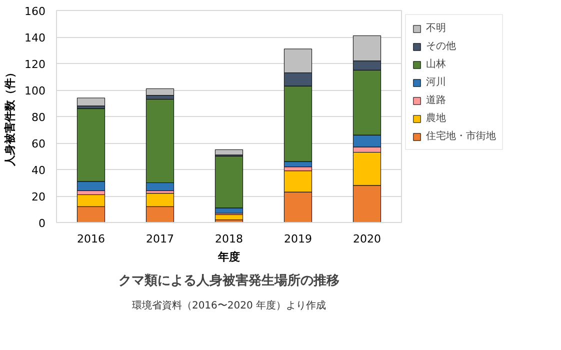  What do you see at coordinates (39, 144) in the screenshot?
I see `y-tick-label: 60` at bounding box center [39, 144].